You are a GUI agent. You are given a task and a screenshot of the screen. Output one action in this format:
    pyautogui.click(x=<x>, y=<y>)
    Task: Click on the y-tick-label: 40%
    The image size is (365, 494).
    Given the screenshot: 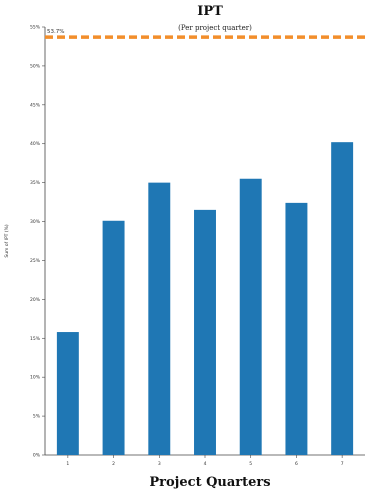 What is the action you would take?
    pyautogui.click(x=35, y=144)
    